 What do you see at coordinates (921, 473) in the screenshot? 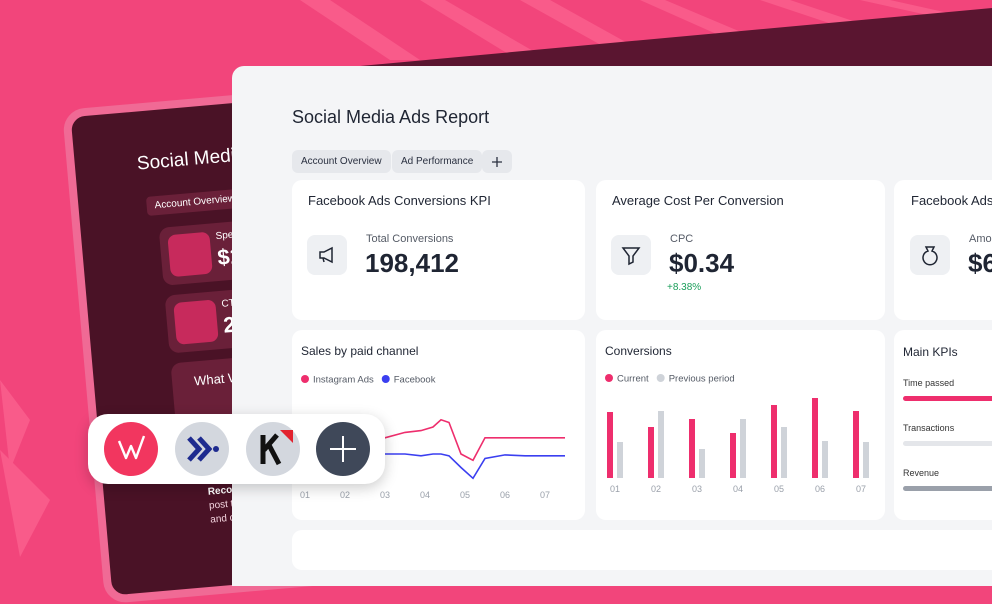
I see `kpi-item: Revenue` at bounding box center [921, 473].